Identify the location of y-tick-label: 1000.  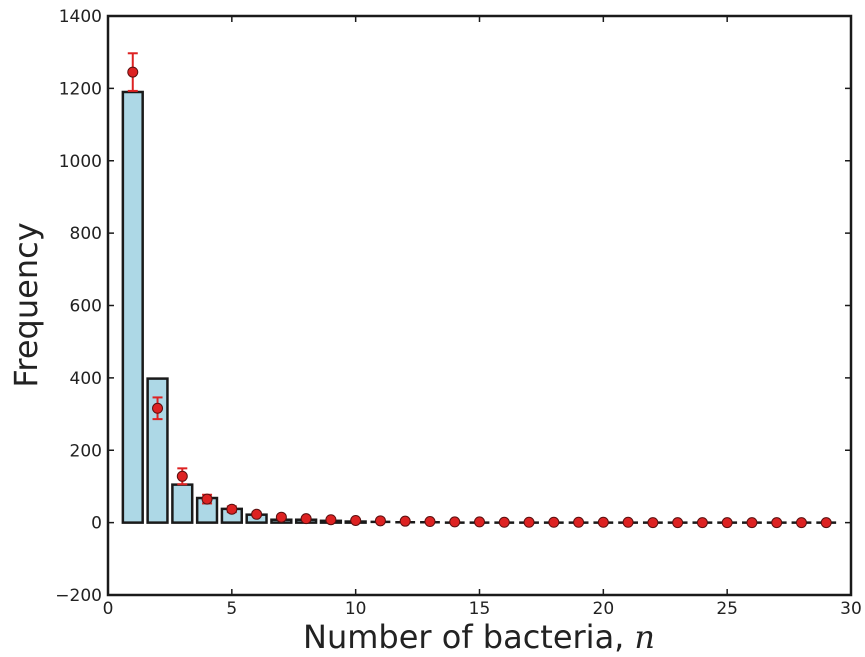
(80, 162).